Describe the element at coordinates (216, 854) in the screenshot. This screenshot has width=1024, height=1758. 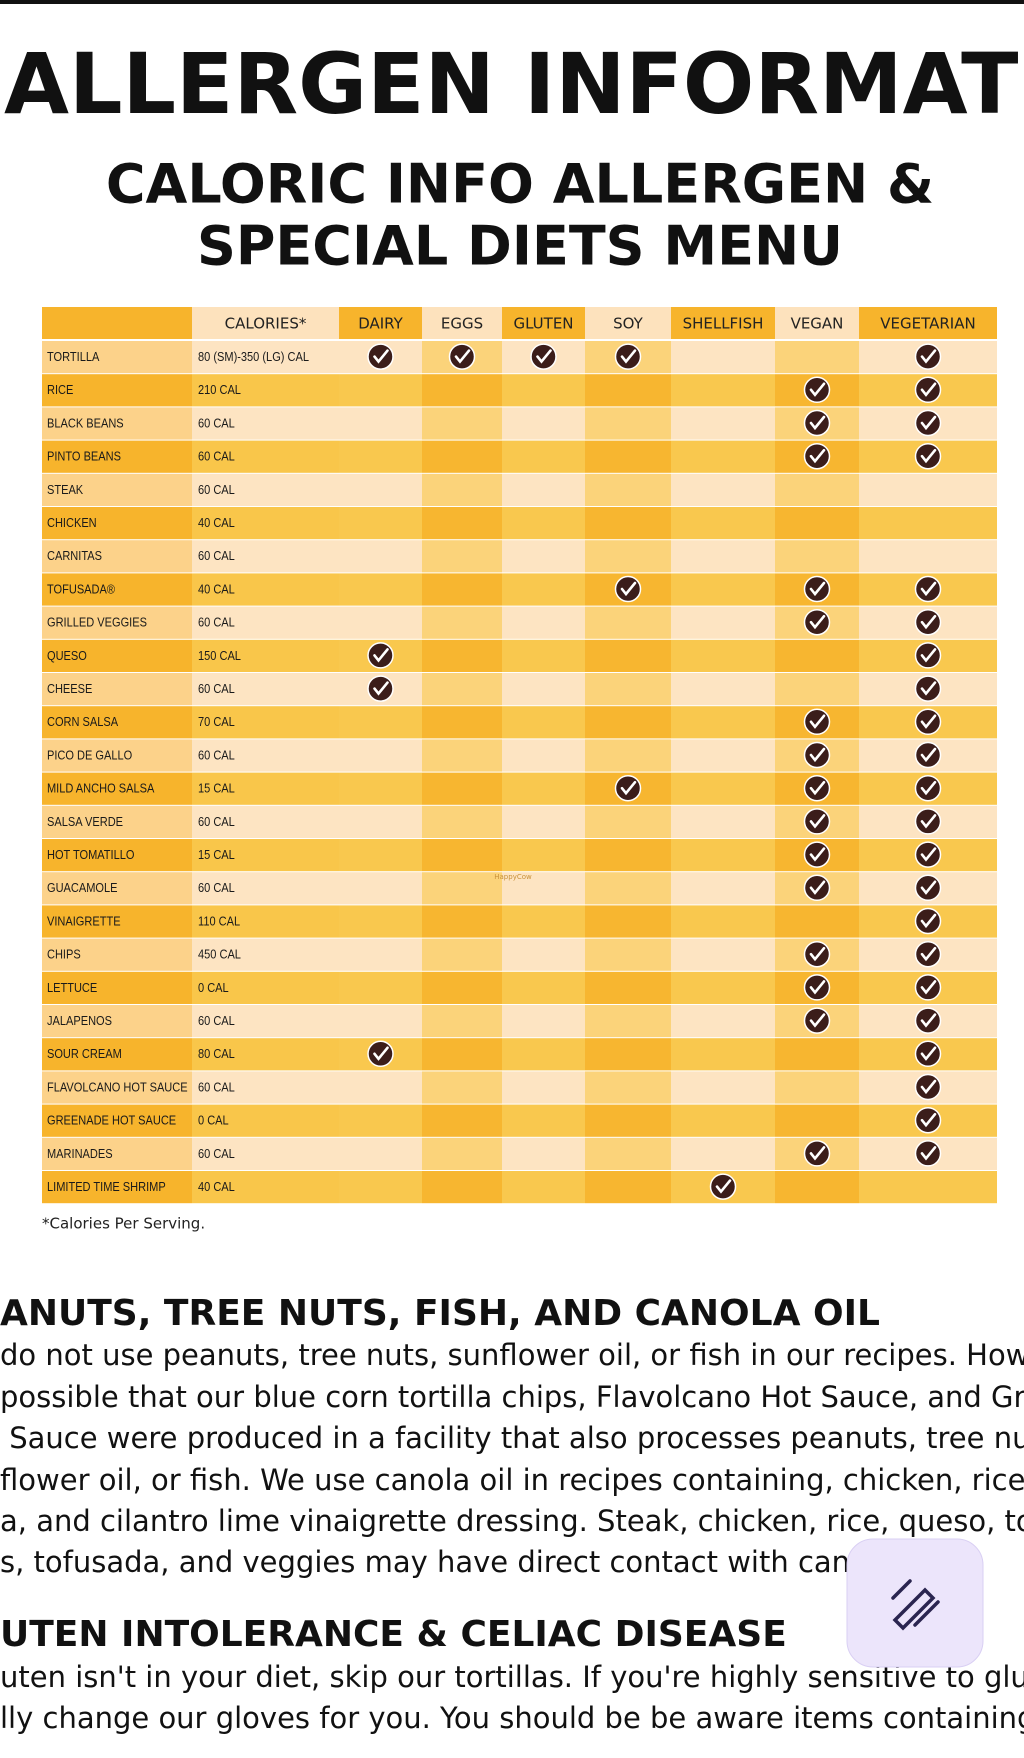
I see `calories: 15 CAL` at that location.